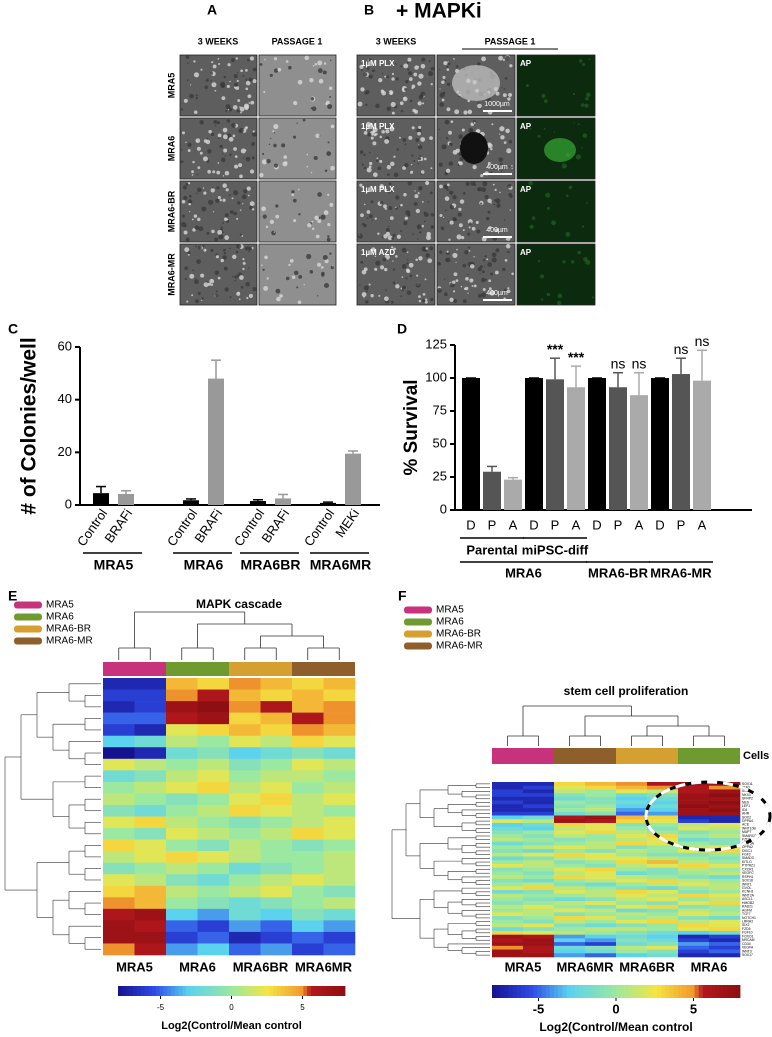 Image resolution: width=772 pixels, height=1037 pixels. Describe the element at coordinates (746, 832) in the screenshot. I see `row-label: MAPT` at that location.